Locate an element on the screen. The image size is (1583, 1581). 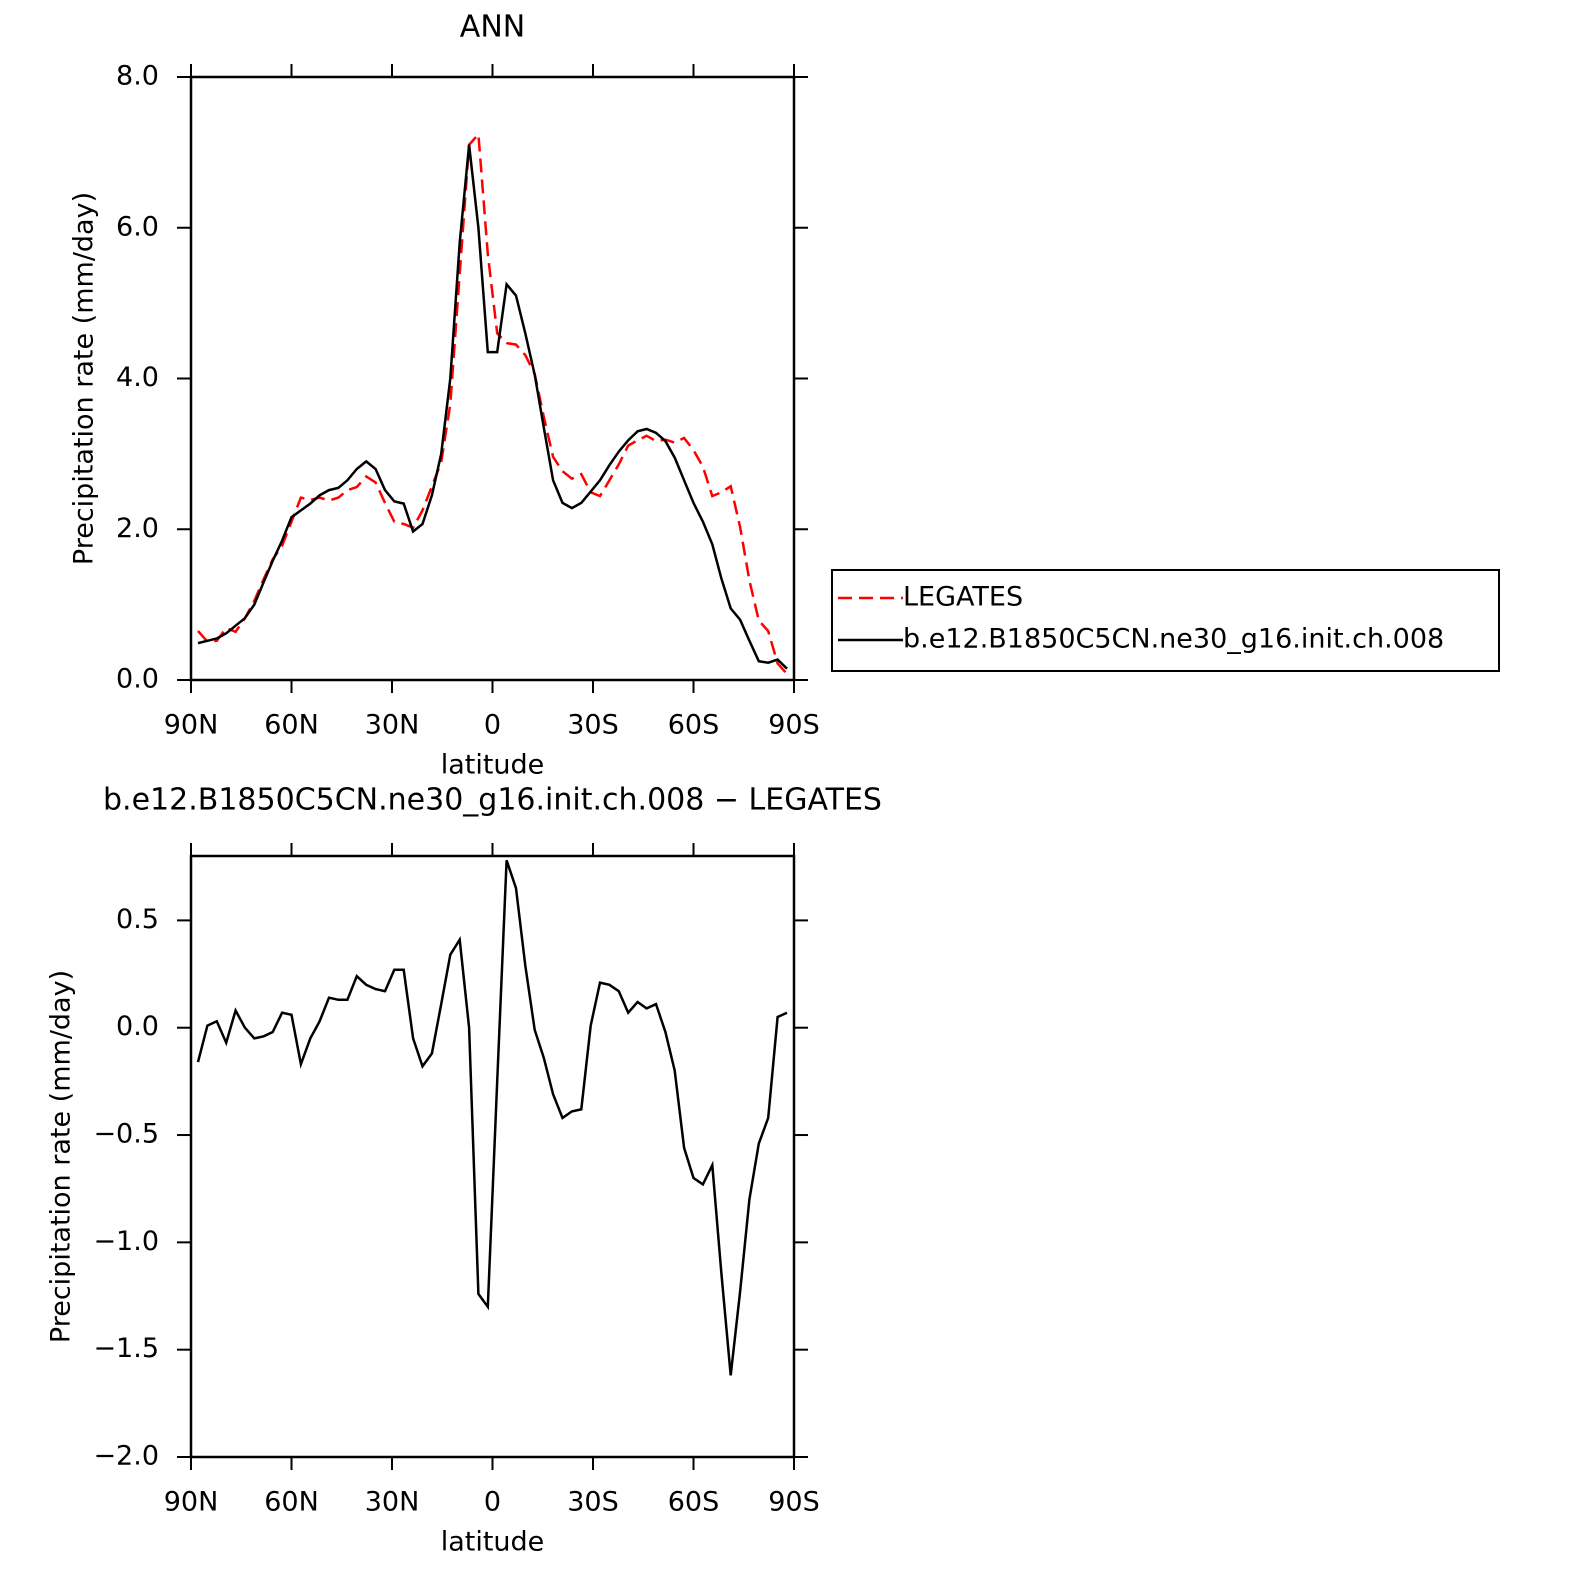
y-tick-label: 6.0 is located at coordinates (137, 226).